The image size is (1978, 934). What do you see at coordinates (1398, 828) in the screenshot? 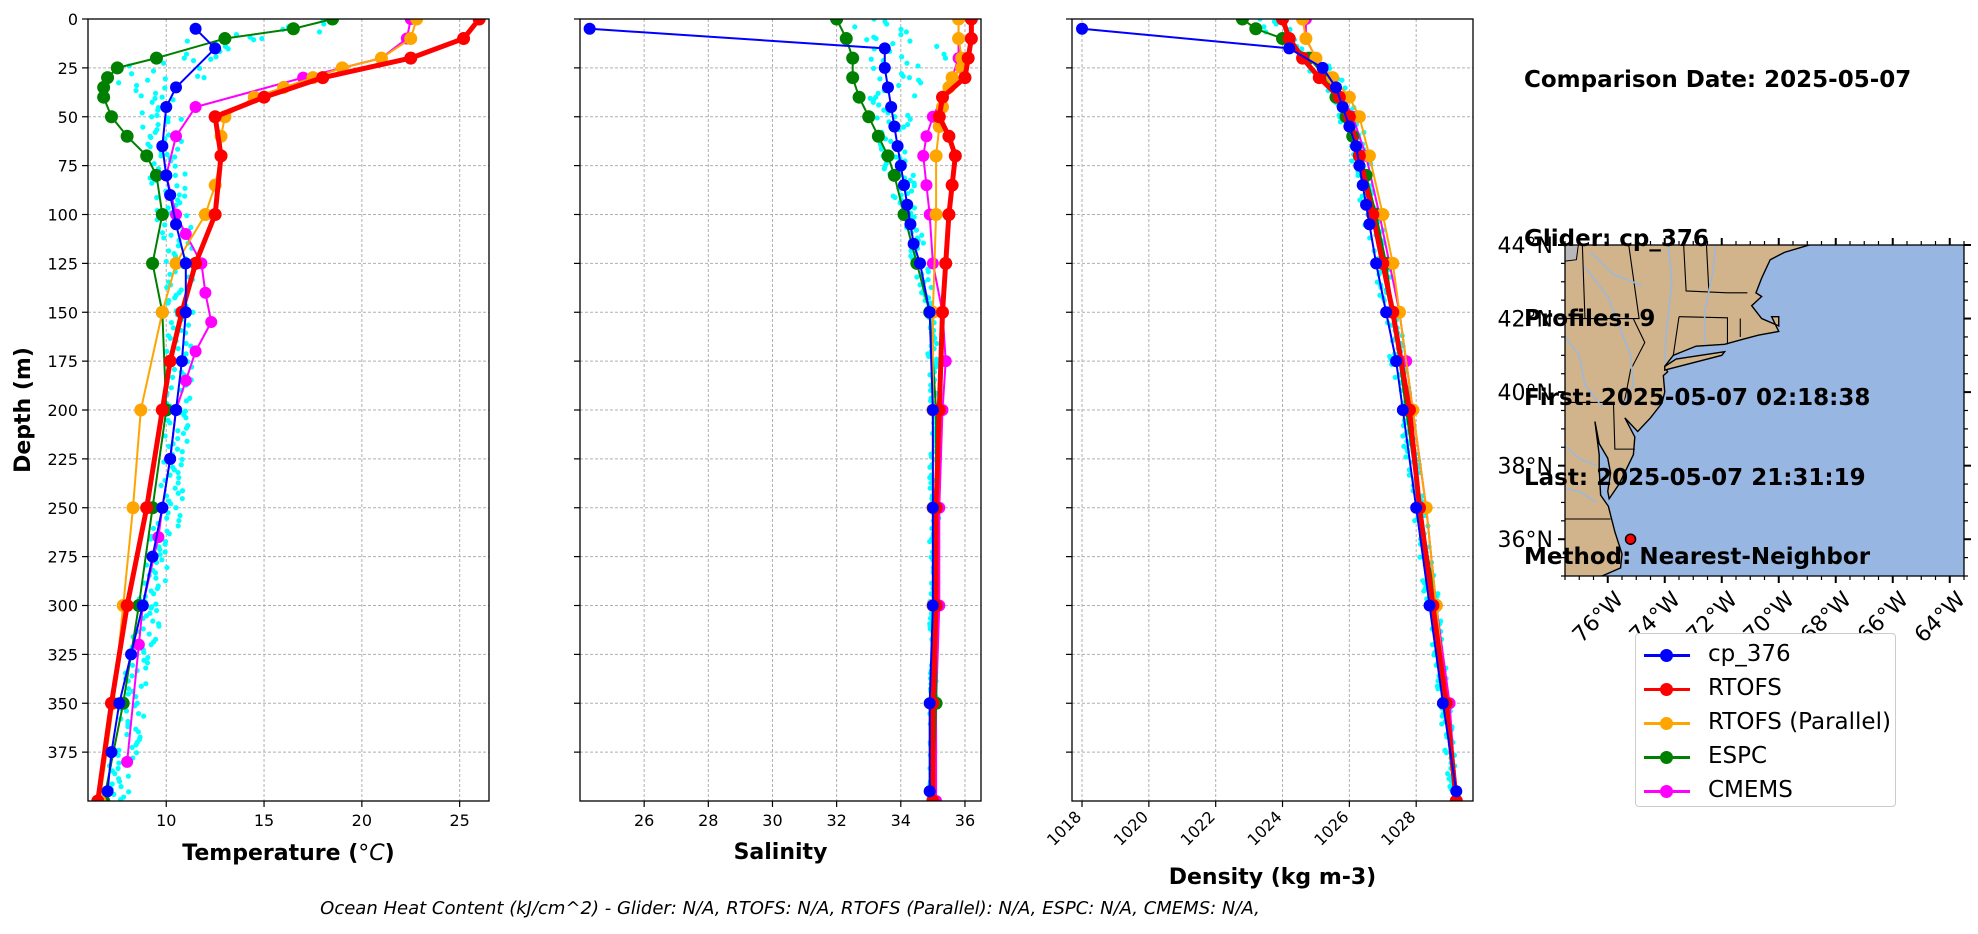
I see `x-tick-label: 1028` at bounding box center [1398, 828].